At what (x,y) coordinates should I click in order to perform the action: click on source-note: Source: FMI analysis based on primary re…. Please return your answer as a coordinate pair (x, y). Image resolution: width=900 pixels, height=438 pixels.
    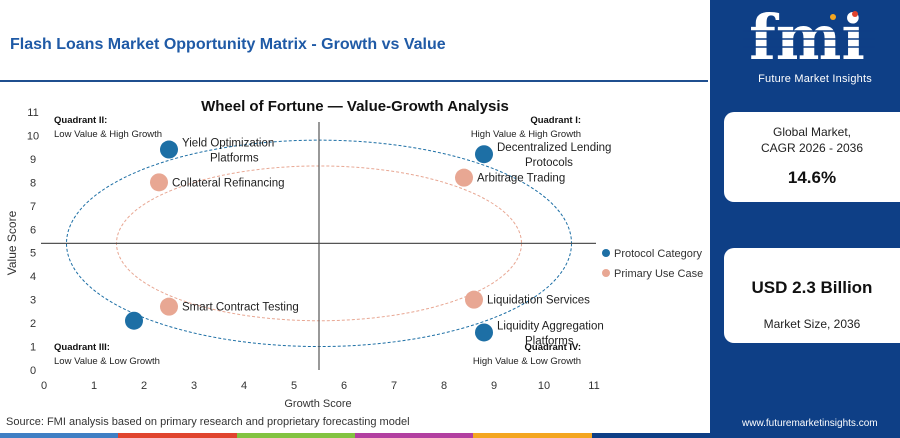
    Looking at the image, I should click on (208, 422).